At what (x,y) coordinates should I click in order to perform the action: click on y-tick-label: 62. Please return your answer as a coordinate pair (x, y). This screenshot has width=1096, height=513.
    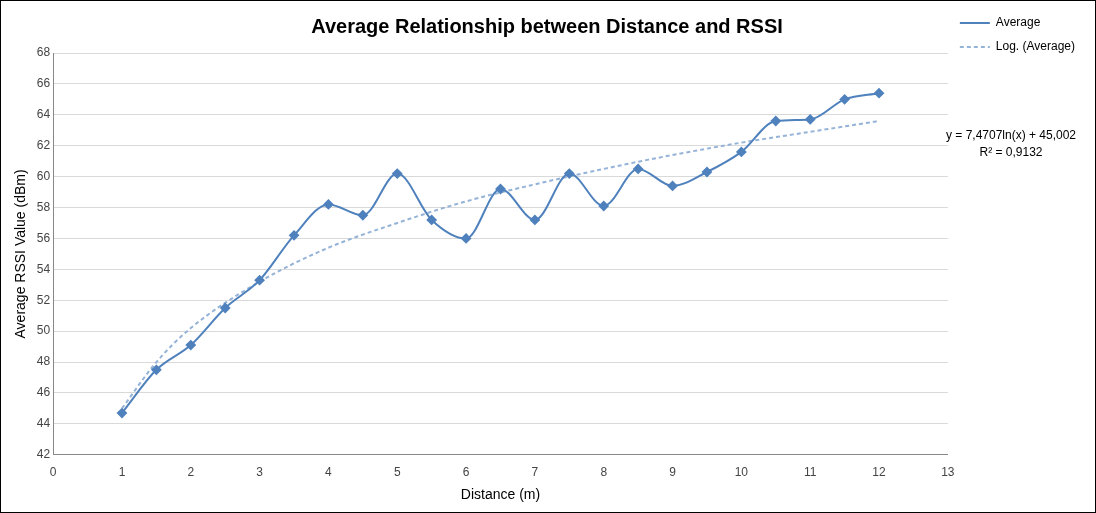
    Looking at the image, I should click on (43, 145).